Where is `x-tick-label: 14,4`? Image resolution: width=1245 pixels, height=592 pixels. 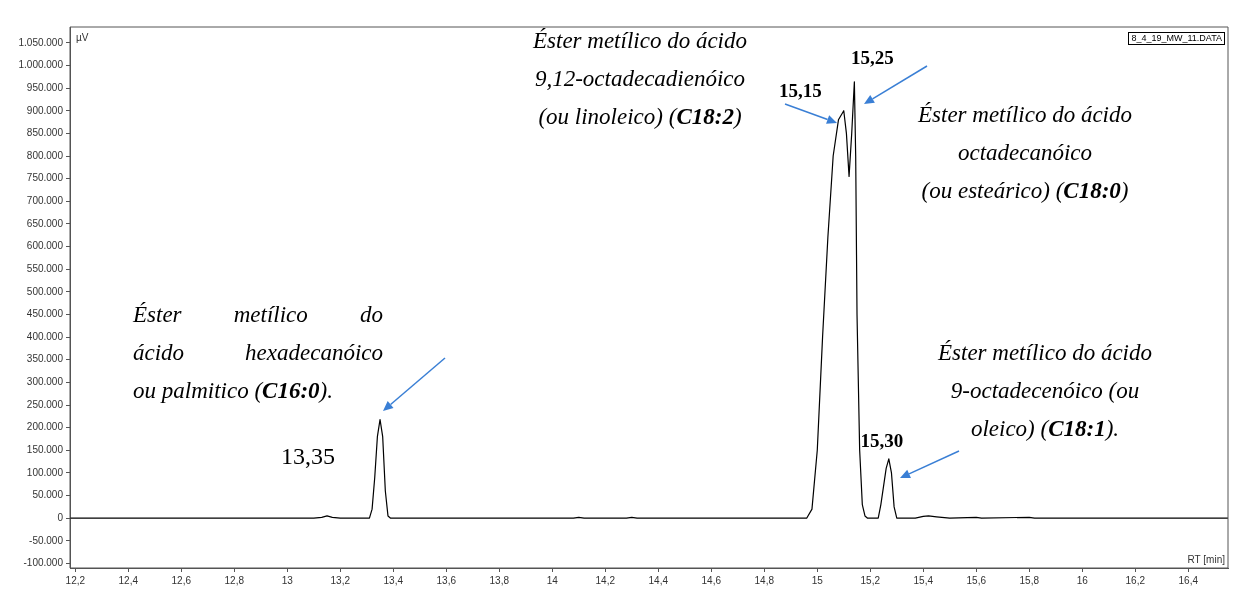 x-tick-label: 14,4 is located at coordinates (658, 580).